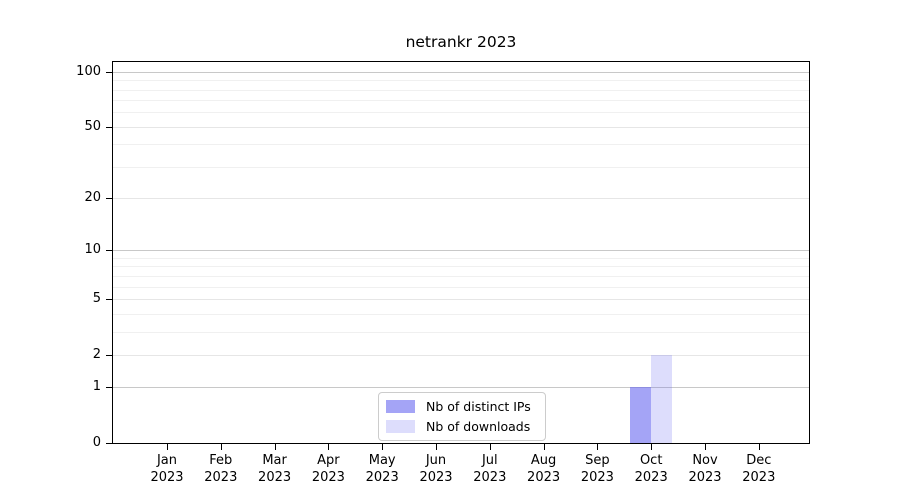 The image size is (900, 500). What do you see at coordinates (461, 42) in the screenshot?
I see `chart-title: netrankr 2023` at bounding box center [461, 42].